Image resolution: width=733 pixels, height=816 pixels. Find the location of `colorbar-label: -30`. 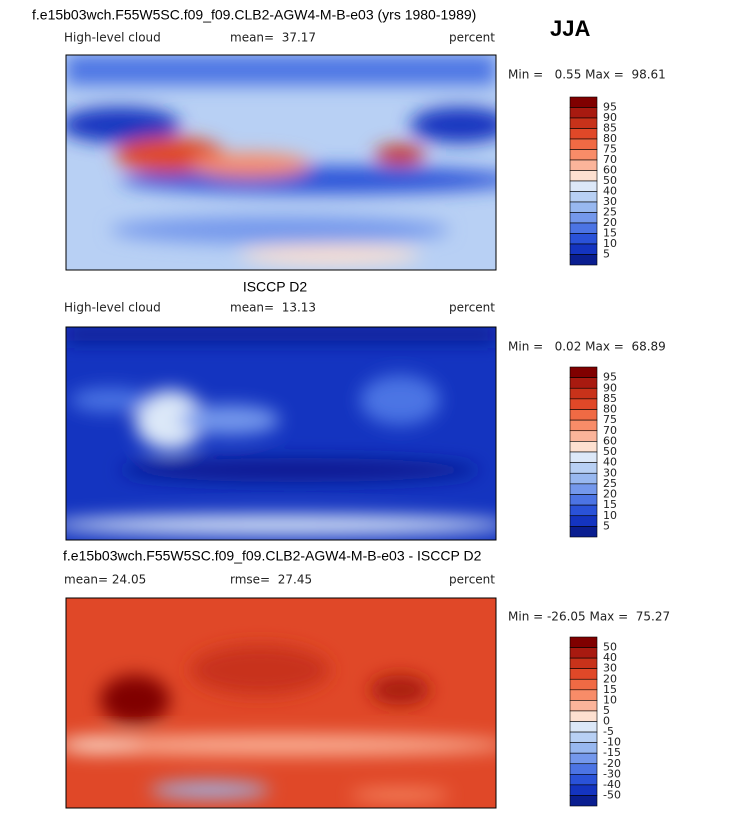

colorbar-label: -30 is located at coordinates (612, 773).